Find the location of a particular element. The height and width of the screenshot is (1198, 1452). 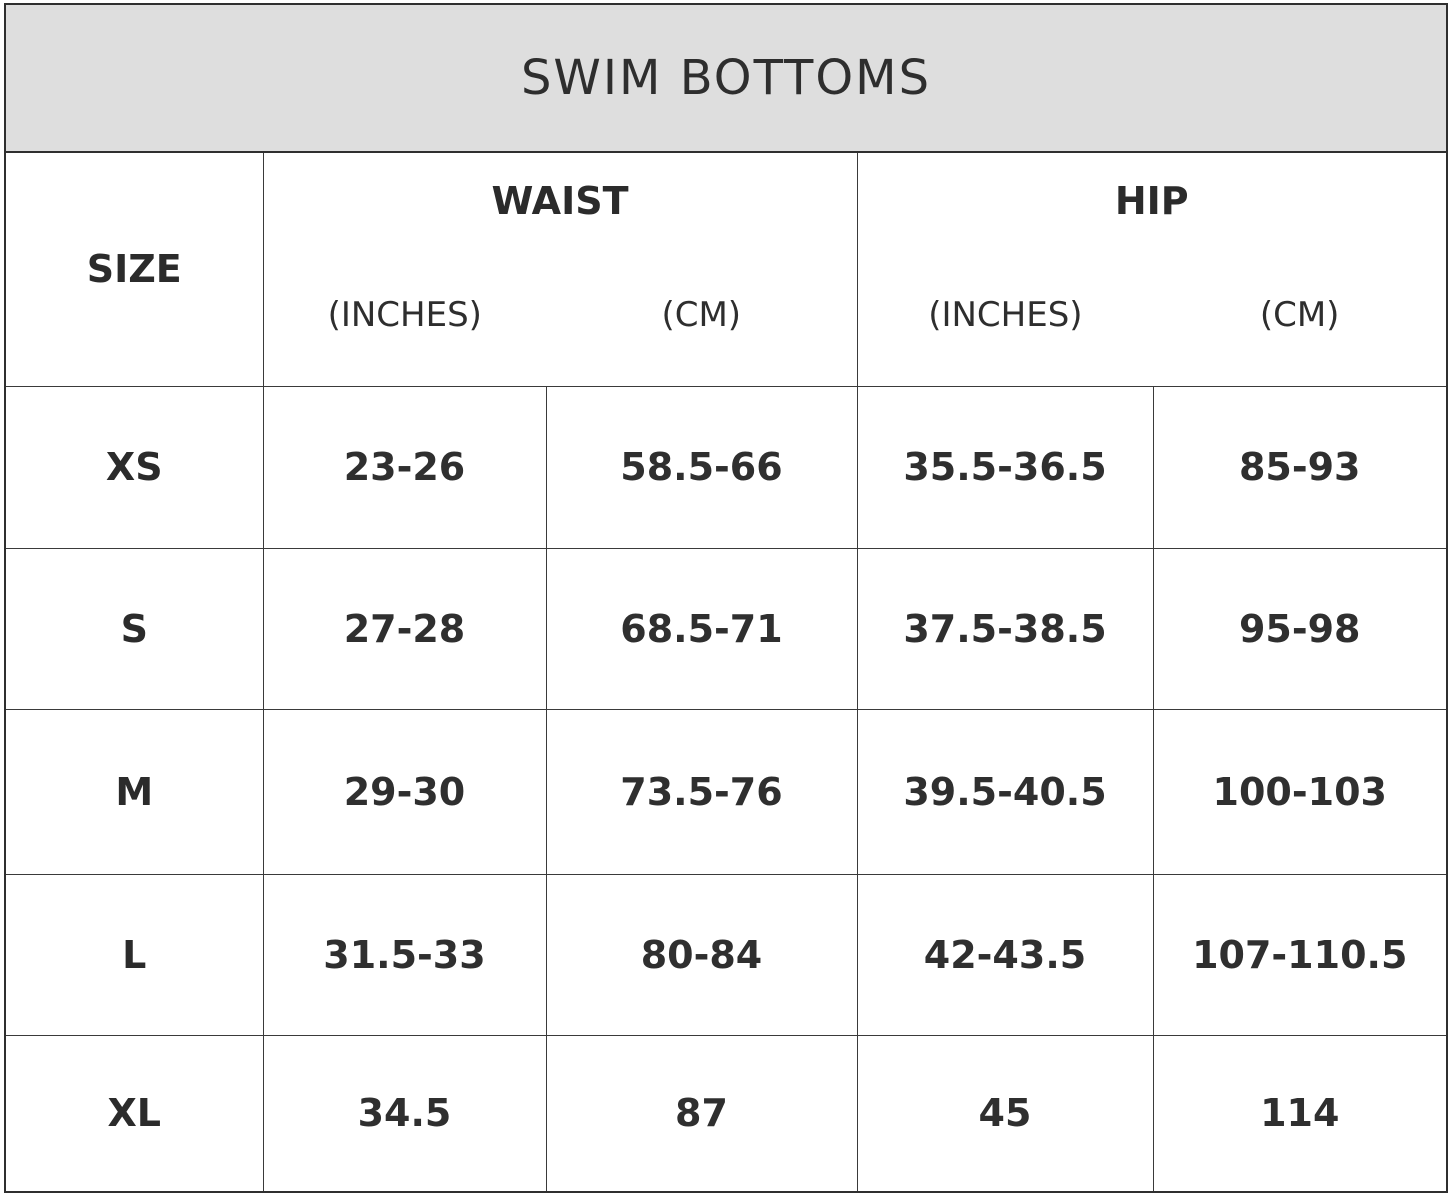

size-cell: S is located at coordinates (135, 628).